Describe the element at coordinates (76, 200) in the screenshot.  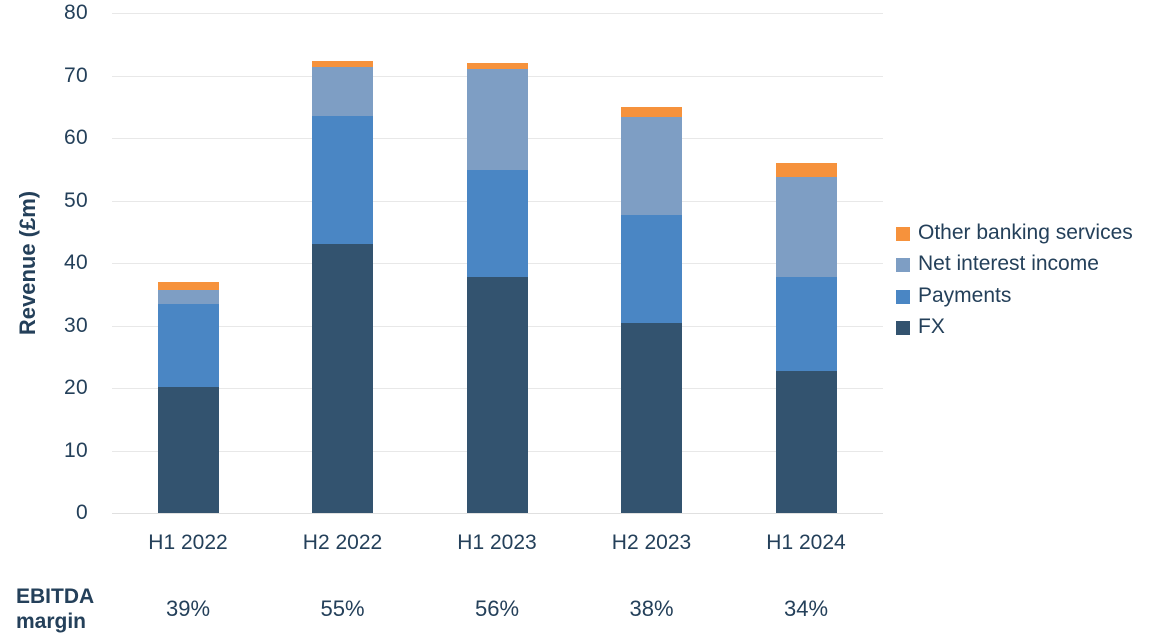
I see `y-tick-label: 50` at that location.